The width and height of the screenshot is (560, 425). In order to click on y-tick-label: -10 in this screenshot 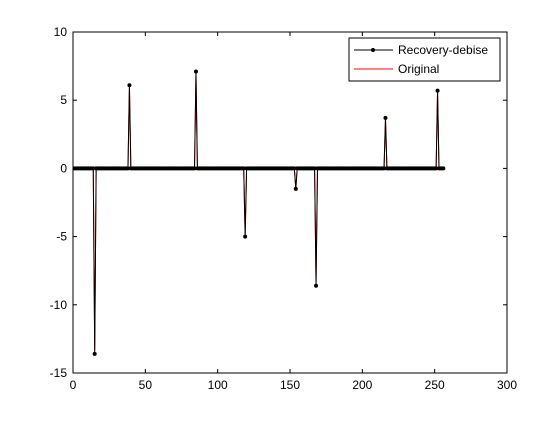, I will do `click(59, 305)`.